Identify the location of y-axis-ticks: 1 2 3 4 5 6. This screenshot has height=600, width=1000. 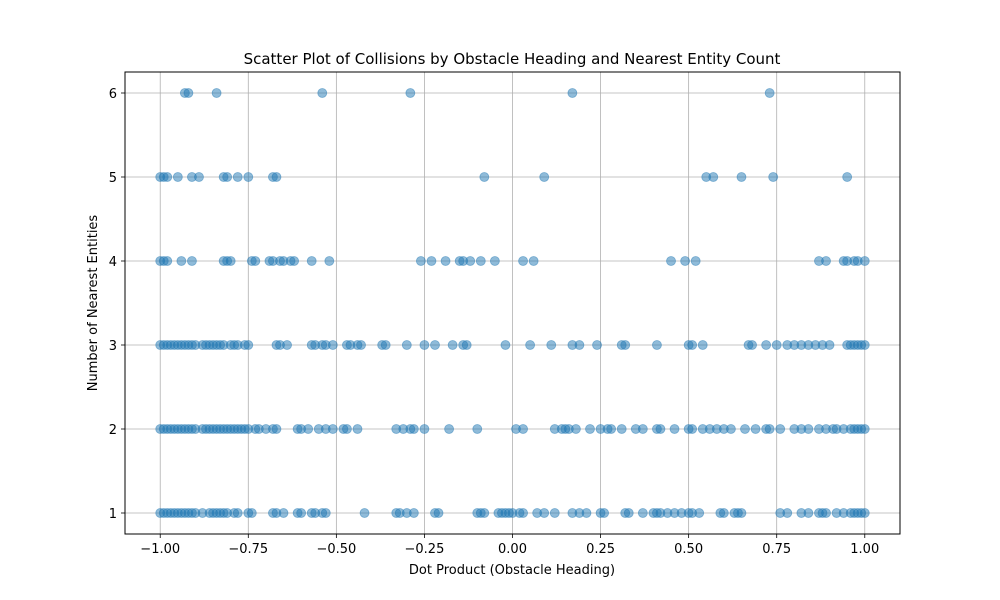
(117, 304).